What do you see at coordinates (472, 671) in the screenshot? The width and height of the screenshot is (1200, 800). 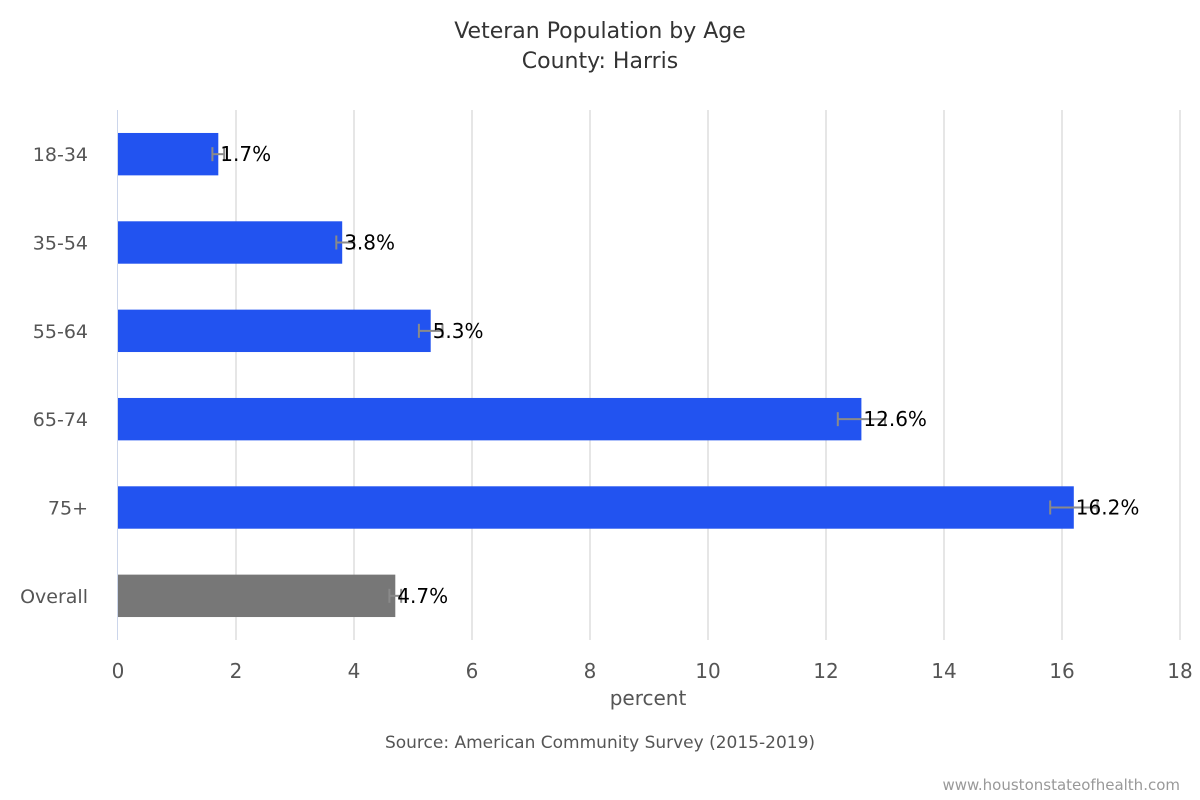 I see `x-tick-label: 6` at bounding box center [472, 671].